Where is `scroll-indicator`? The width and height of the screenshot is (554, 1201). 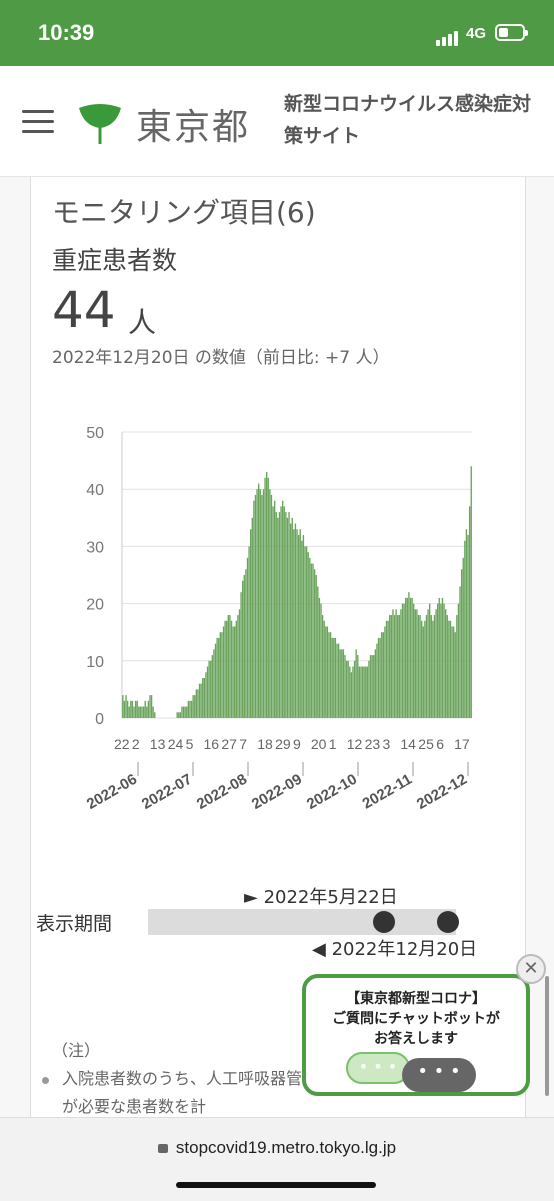 scroll-indicator is located at coordinates (547, 1036).